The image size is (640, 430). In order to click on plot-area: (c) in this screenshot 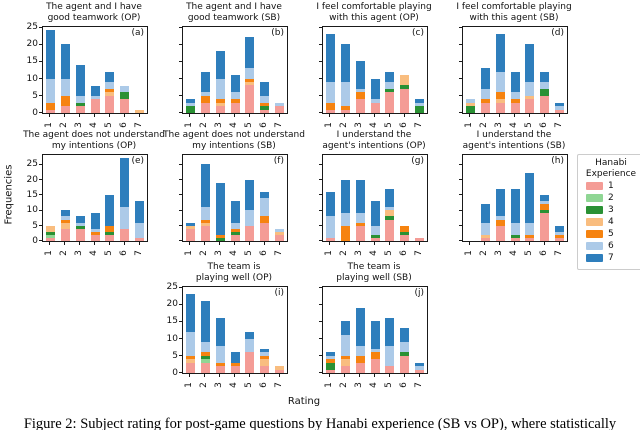, I will do `click(373, 70)`.